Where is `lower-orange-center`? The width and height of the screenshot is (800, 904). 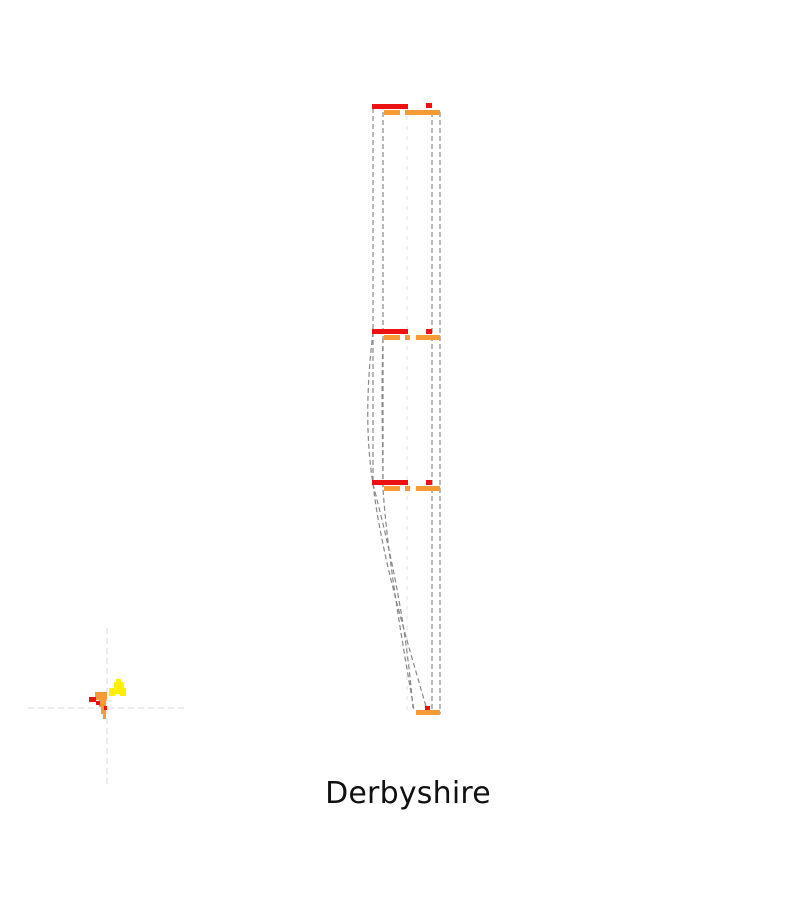
lower-orange-center is located at coordinates (407, 488).